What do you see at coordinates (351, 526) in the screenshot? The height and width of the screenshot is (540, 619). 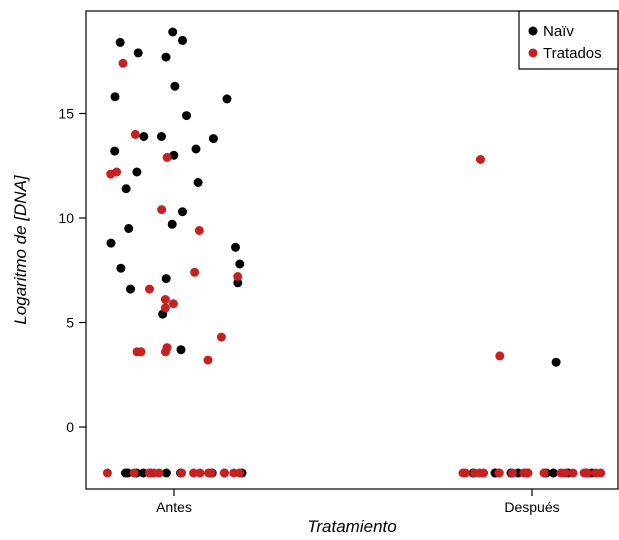 I see `x-axis-title: Tratamiento` at bounding box center [351, 526].